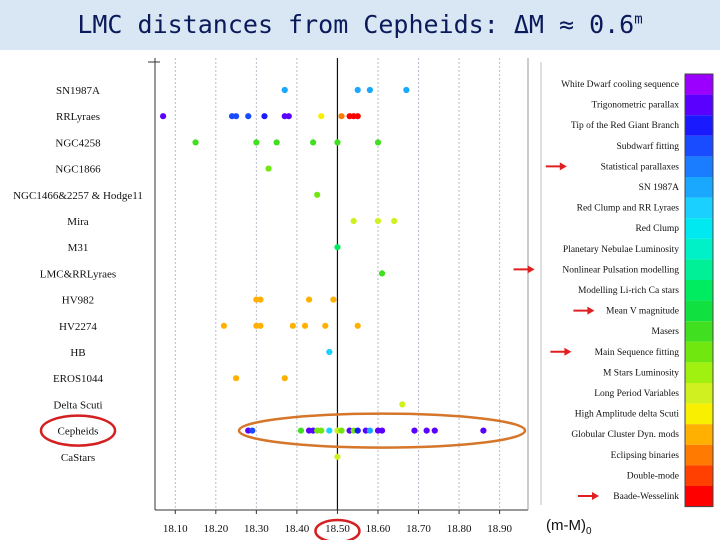  What do you see at coordinates (637, 352) in the screenshot?
I see `legend-label: Main Sequence fitting` at bounding box center [637, 352].